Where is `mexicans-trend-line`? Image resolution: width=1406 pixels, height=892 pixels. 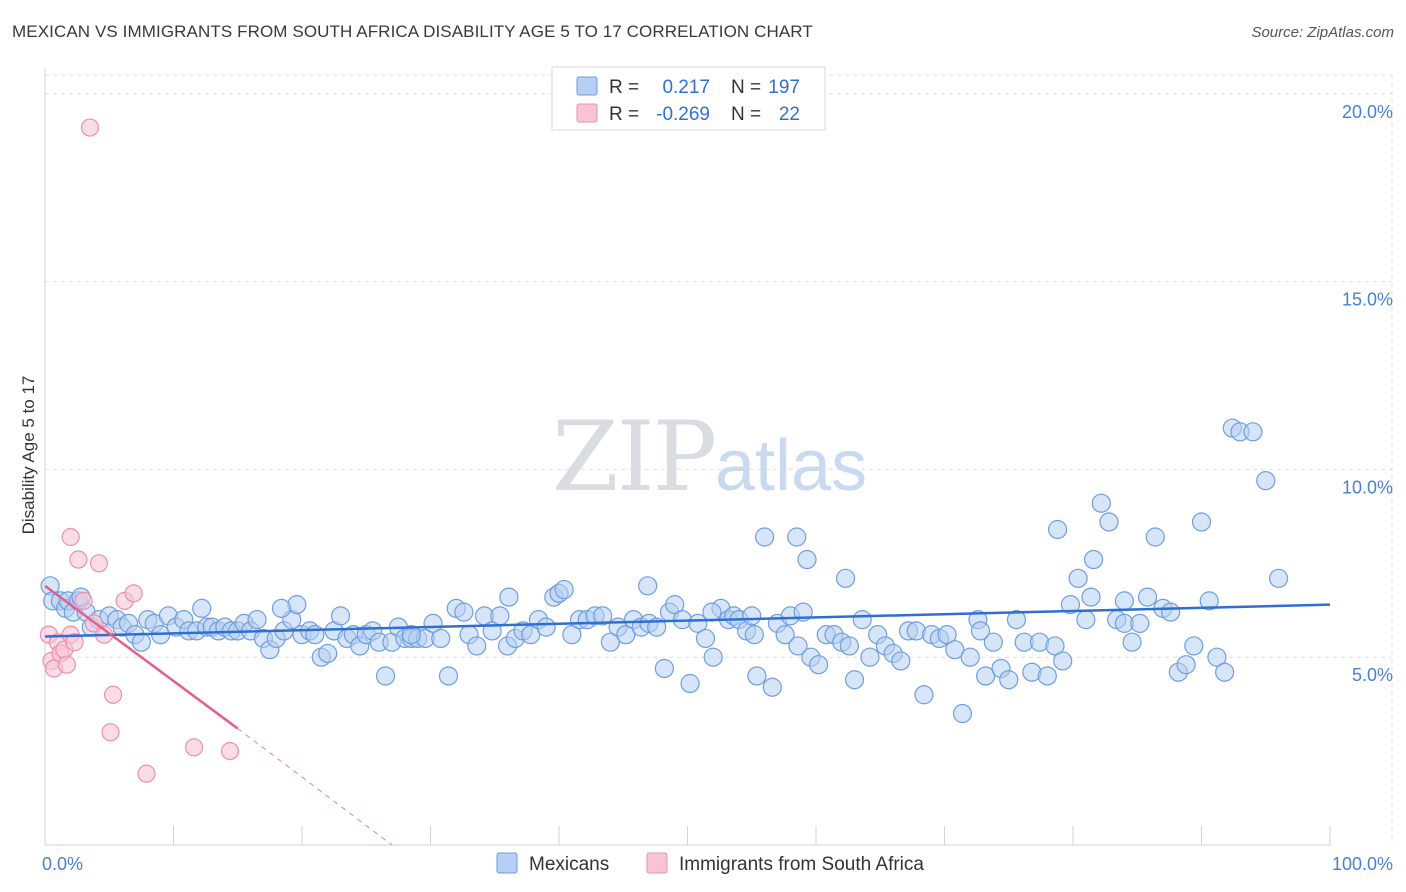
mexicans-trend-line is located at coordinates (687, 620).